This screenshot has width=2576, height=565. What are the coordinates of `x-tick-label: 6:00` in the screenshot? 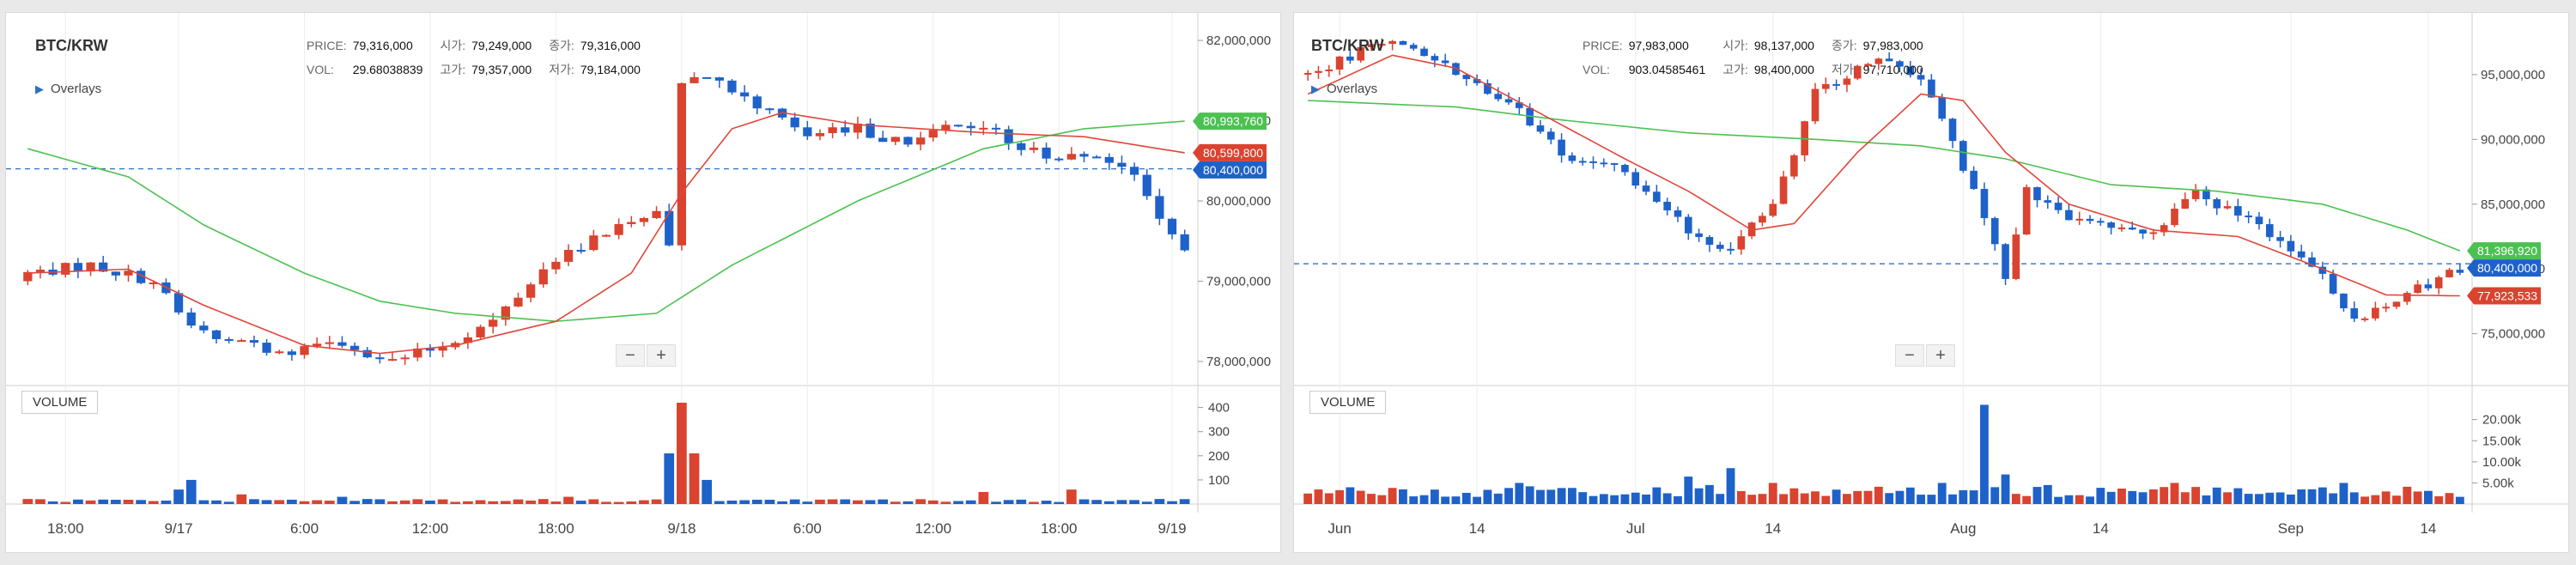 It's located at (304, 528).